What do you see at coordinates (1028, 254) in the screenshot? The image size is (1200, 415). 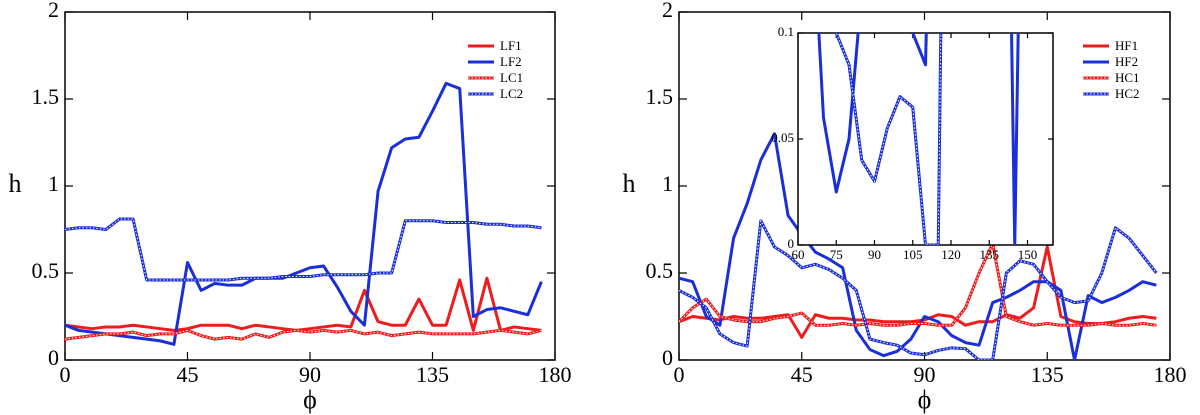 I see `x-tick-label: 150` at bounding box center [1028, 254].